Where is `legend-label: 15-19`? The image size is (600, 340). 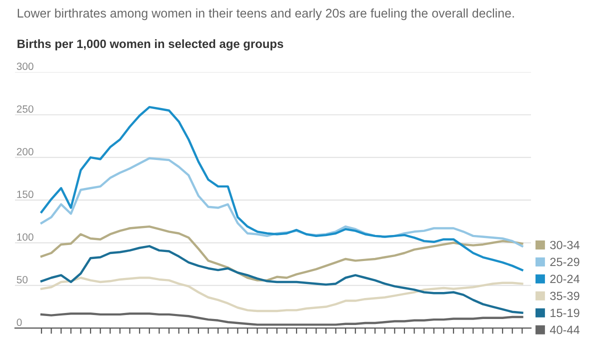
legend-label: 15-19 is located at coordinates (565, 313).